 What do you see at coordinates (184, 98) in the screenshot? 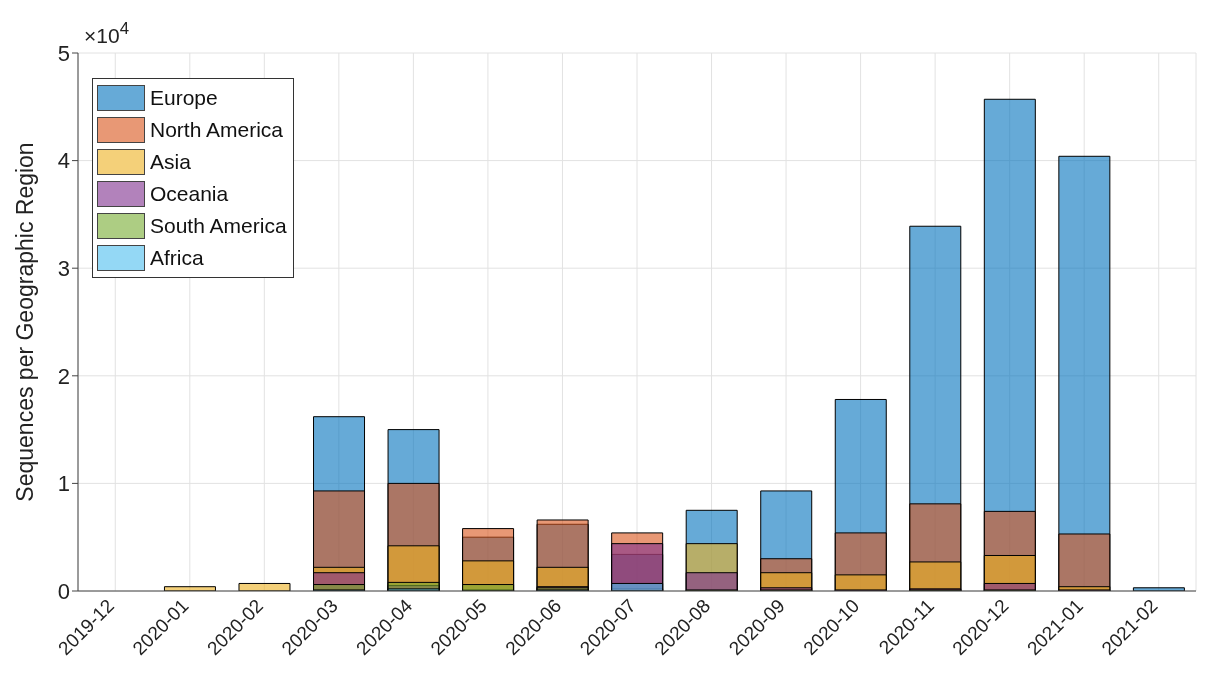
I see `legend-label: Europe` at bounding box center [184, 98].